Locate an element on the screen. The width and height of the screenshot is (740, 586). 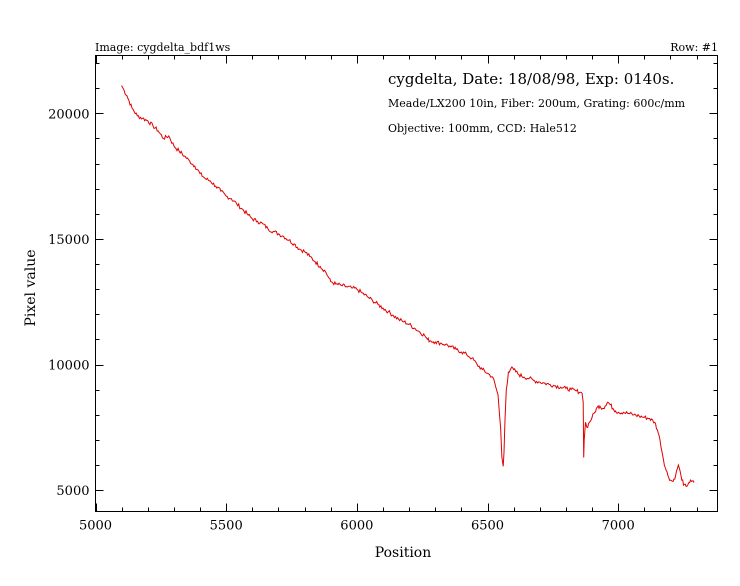
y-tick-label: 20000 is located at coordinates (68, 114).